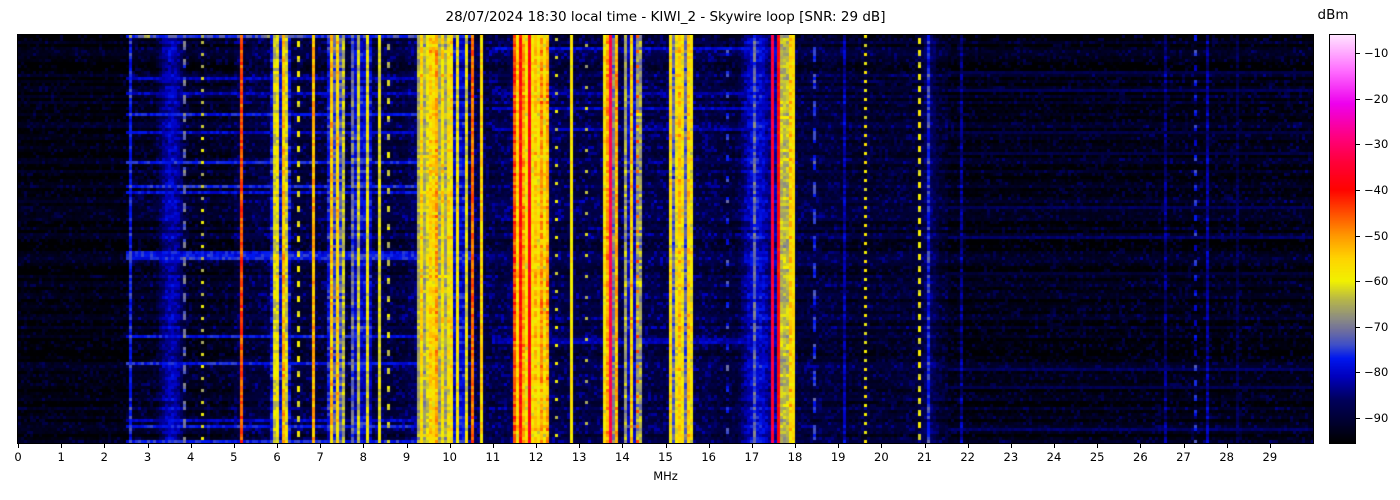 The width and height of the screenshot is (1400, 500). I want to click on x-tick-label: 13, so click(579, 457).